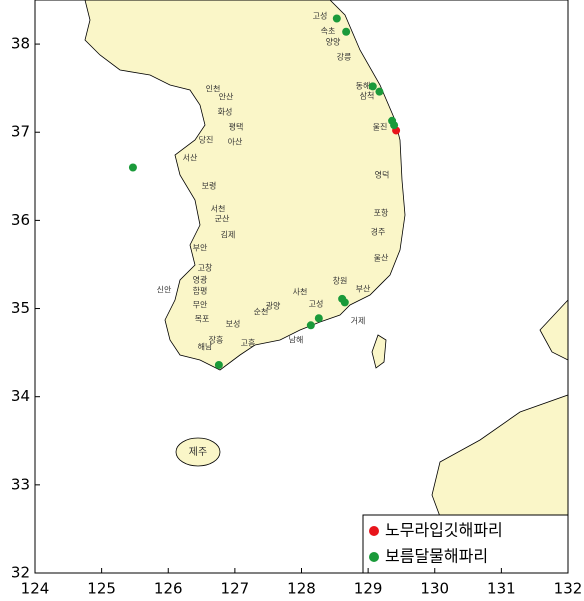  What do you see at coordinates (378, 232) in the screenshot?
I see `place-label: 경주` at bounding box center [378, 232].